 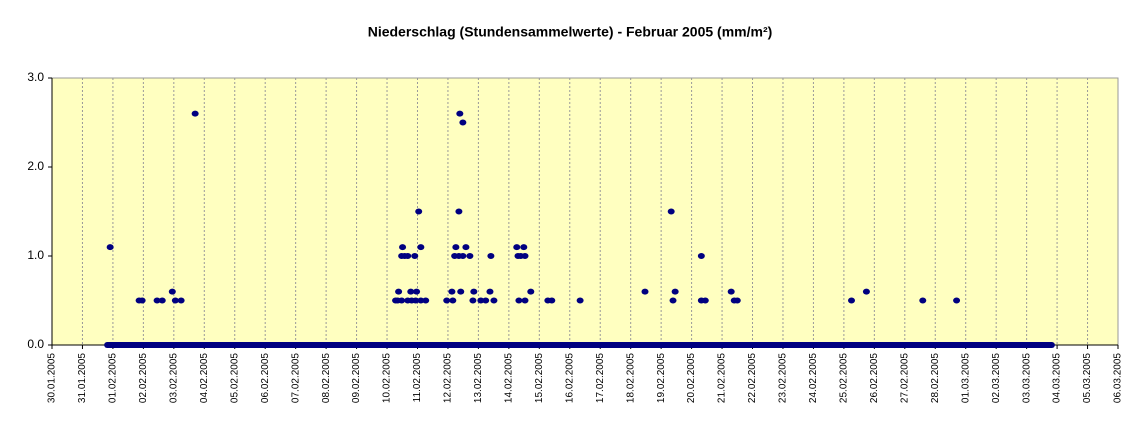 I want to click on x-tick-label: 01.02.2005, so click(x=113, y=378).